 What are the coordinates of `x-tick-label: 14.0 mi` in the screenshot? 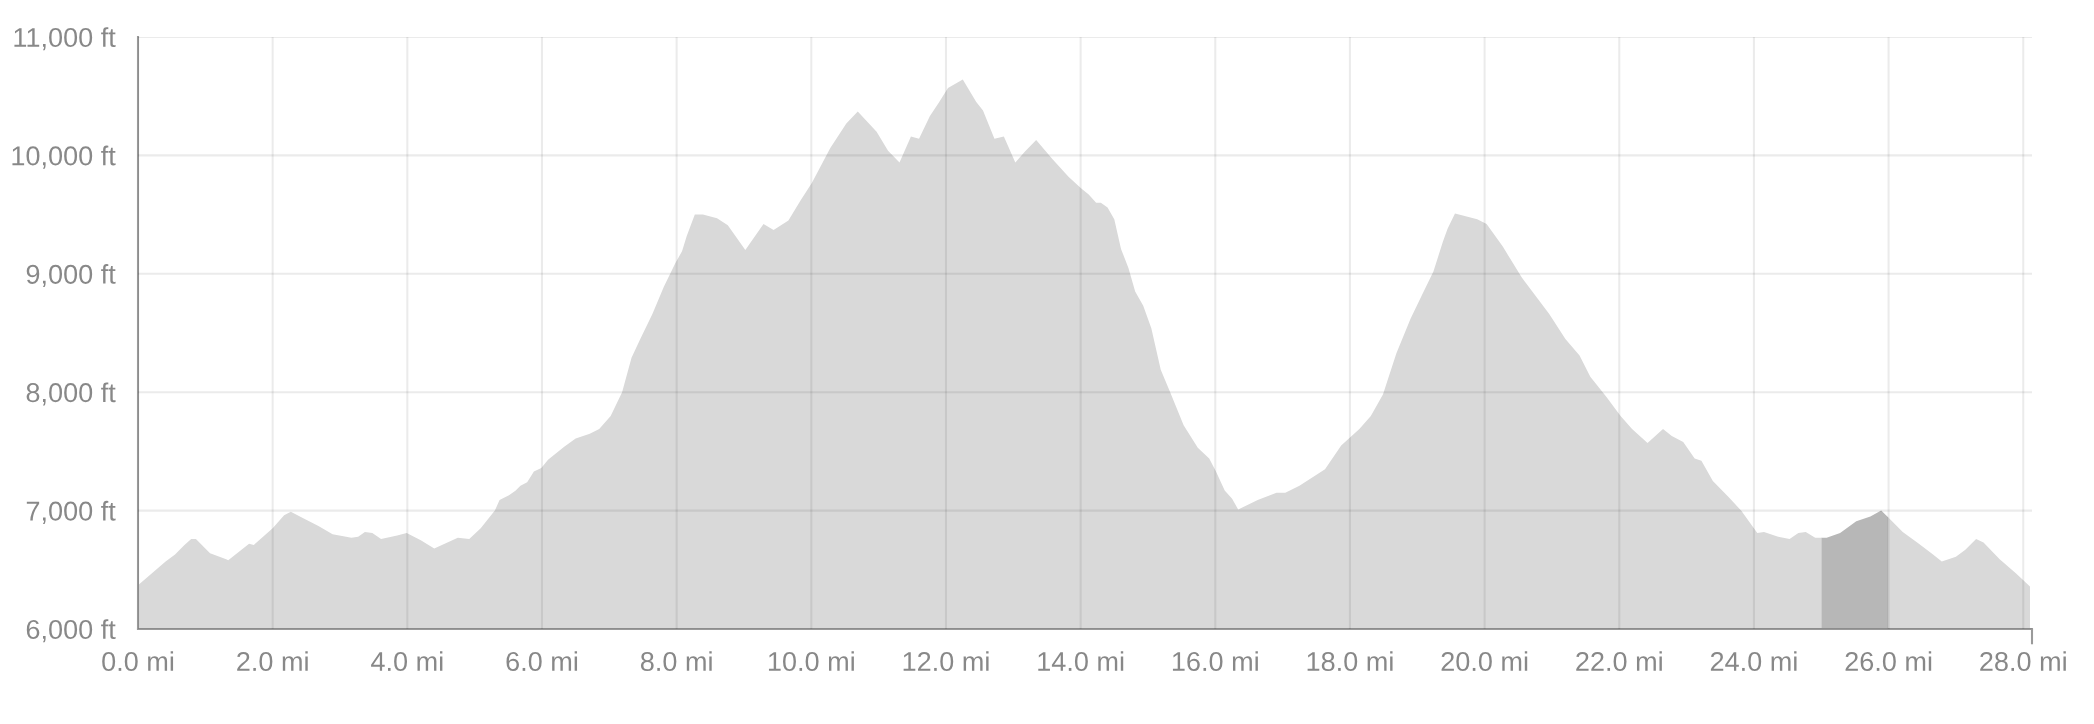 It's located at (1081, 661).